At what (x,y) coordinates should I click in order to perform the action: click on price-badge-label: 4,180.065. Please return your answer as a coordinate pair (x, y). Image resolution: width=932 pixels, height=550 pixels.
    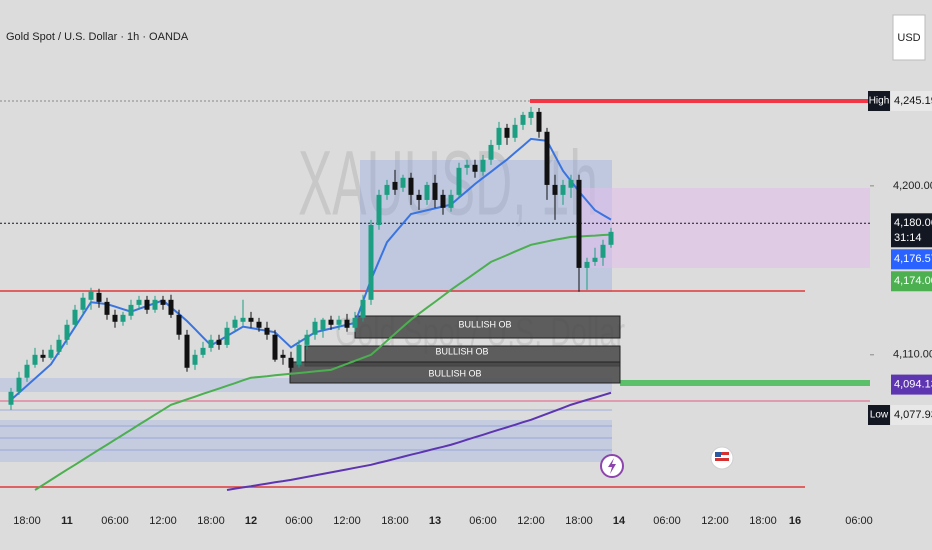
    Looking at the image, I should click on (913, 223).